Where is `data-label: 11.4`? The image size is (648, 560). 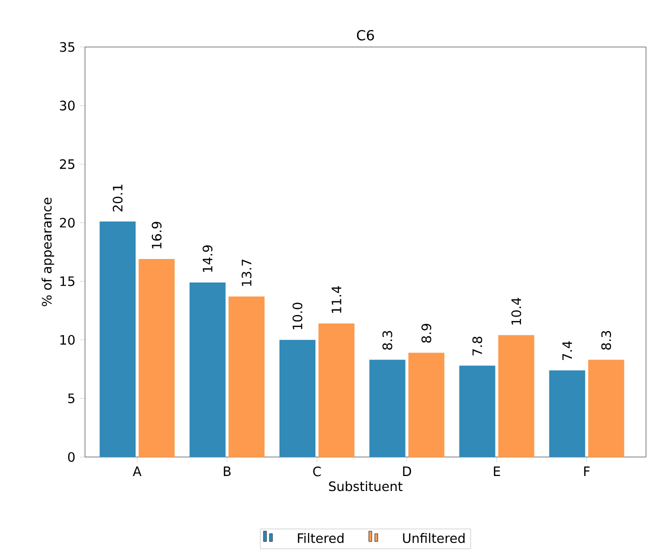 data-label: 11.4 is located at coordinates (337, 299).